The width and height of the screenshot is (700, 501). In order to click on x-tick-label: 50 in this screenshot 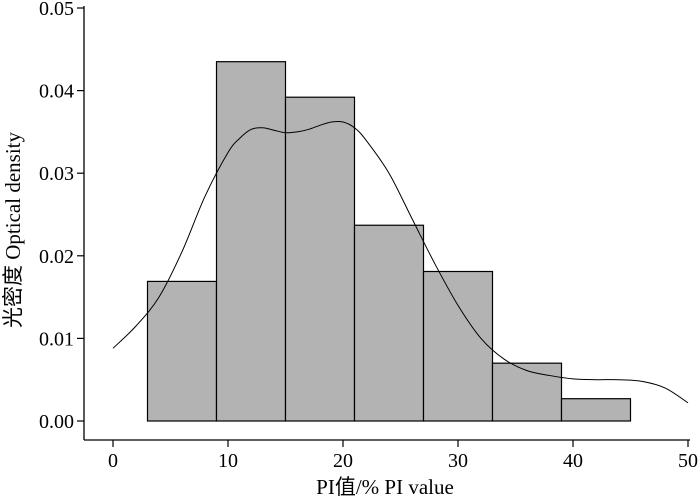, I will do `click(688, 461)`.